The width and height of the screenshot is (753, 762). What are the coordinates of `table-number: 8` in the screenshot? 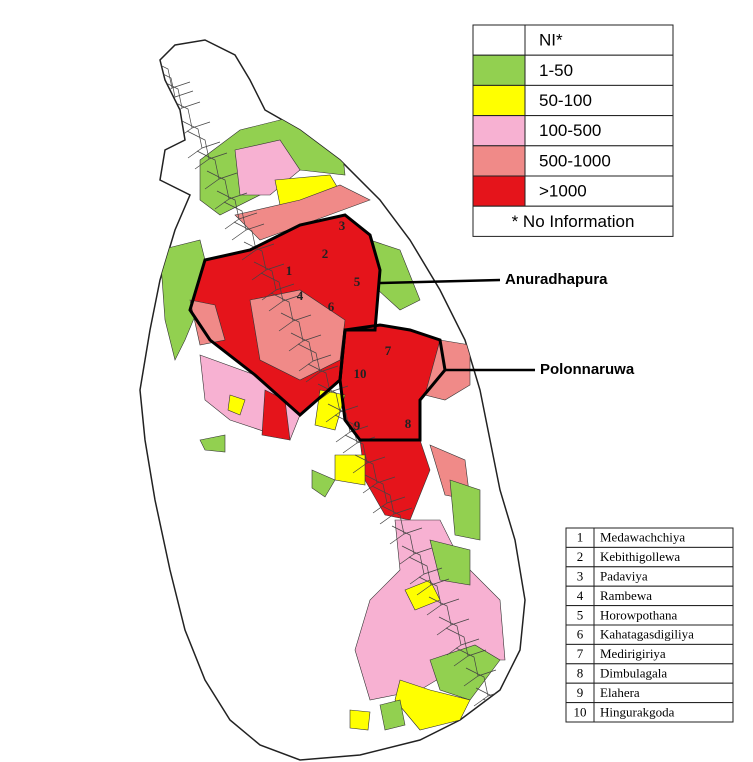 It's located at (580, 672).